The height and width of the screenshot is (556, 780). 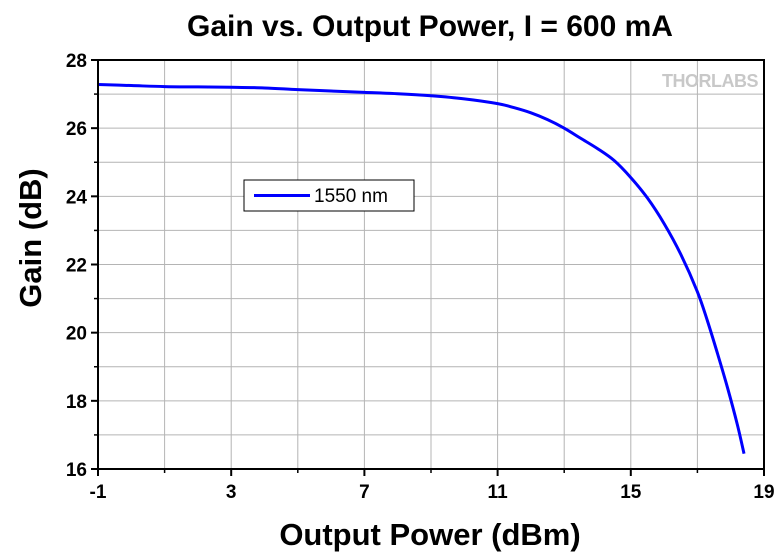 I want to click on y-tick-label: 26, so click(x=76, y=129).